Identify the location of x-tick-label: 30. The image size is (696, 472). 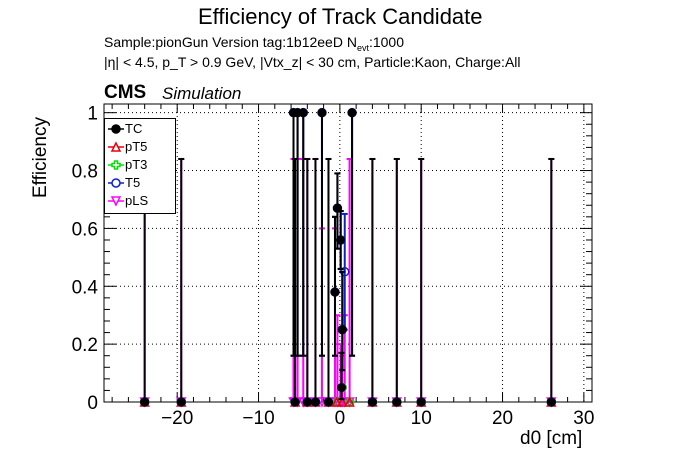
(583, 418).